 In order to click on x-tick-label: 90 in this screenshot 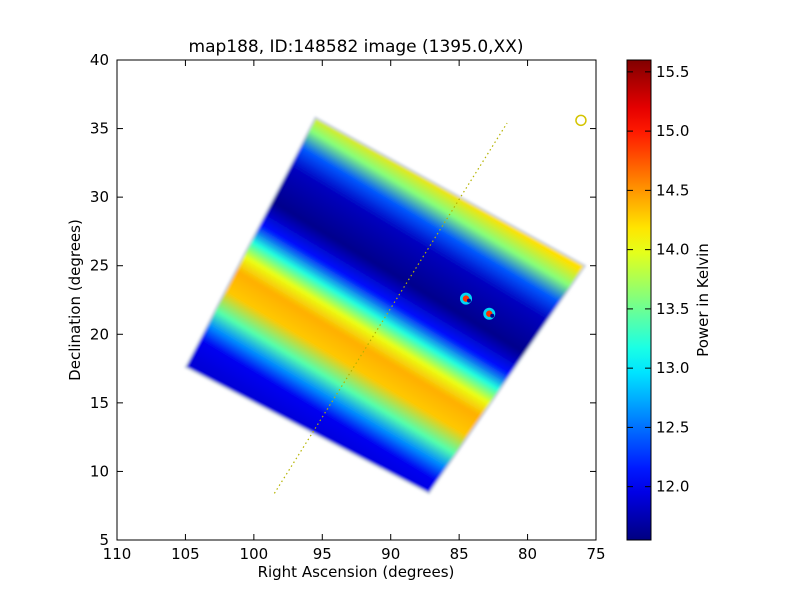, I will do `click(390, 554)`.